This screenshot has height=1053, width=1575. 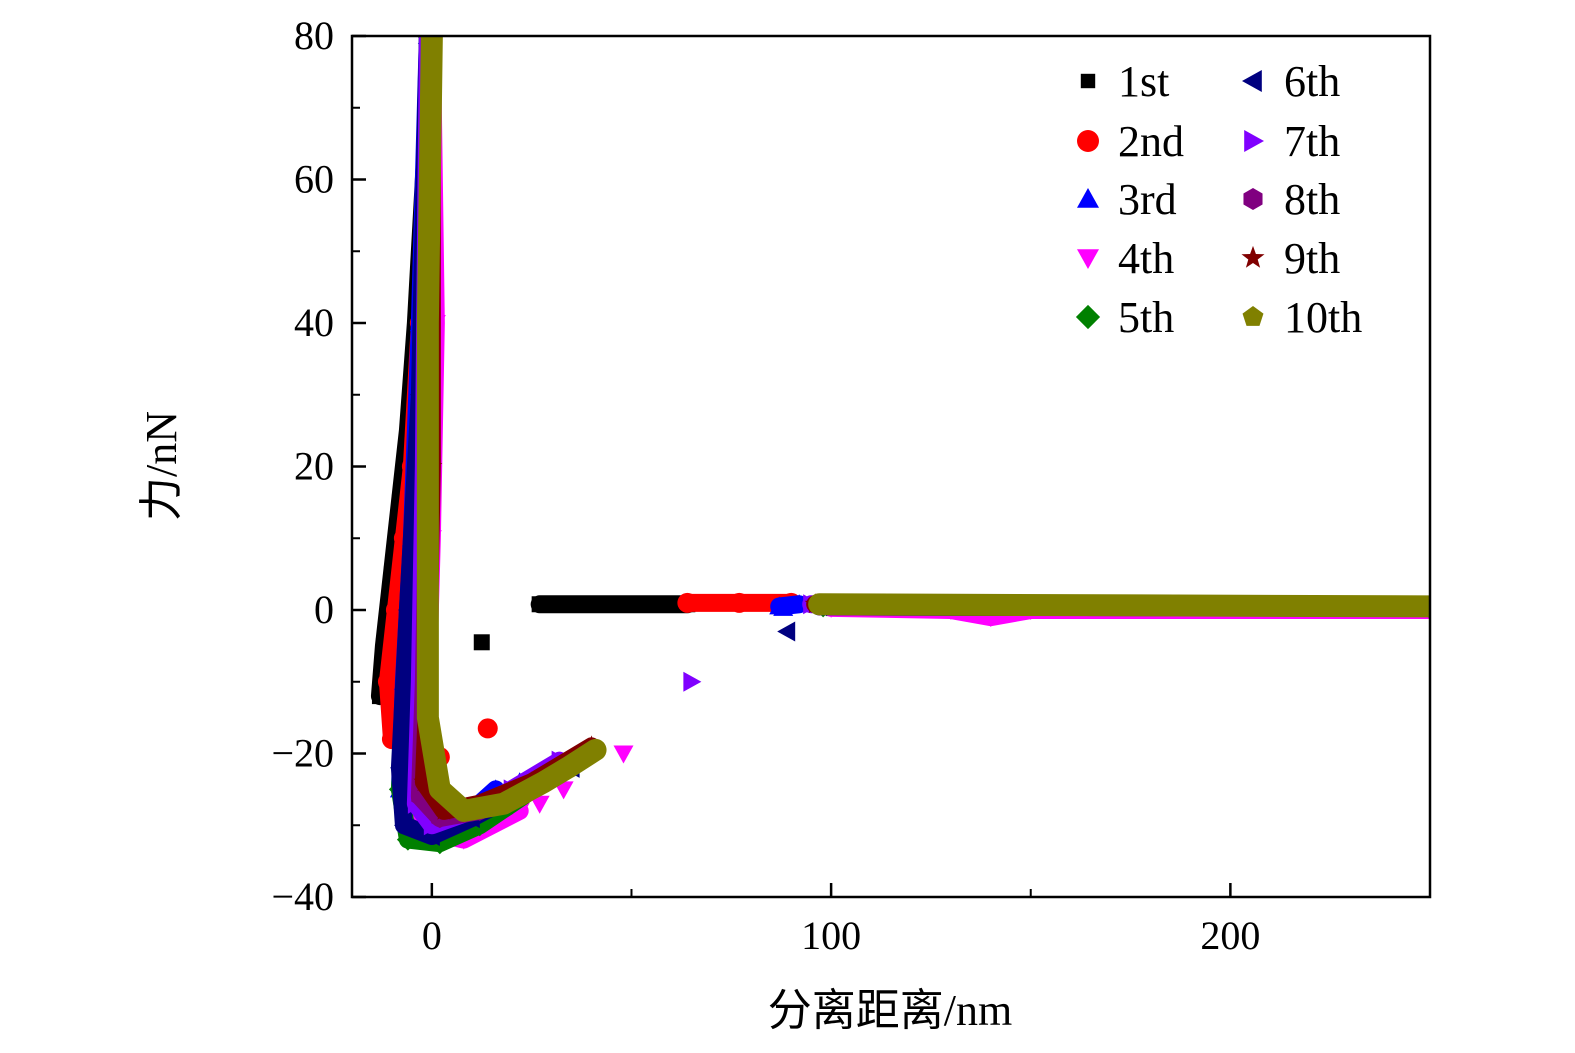 I want to click on legend-label: 4th, so click(x=1146, y=258).